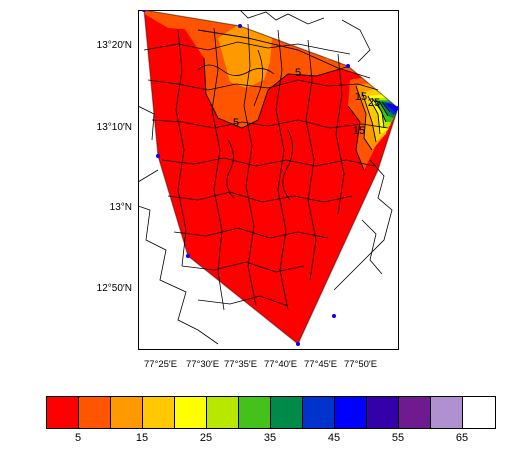 This screenshot has height=455, width=511. Describe the element at coordinates (241, 364) in the screenshot. I see `lon-label: 77°35′E` at that location.